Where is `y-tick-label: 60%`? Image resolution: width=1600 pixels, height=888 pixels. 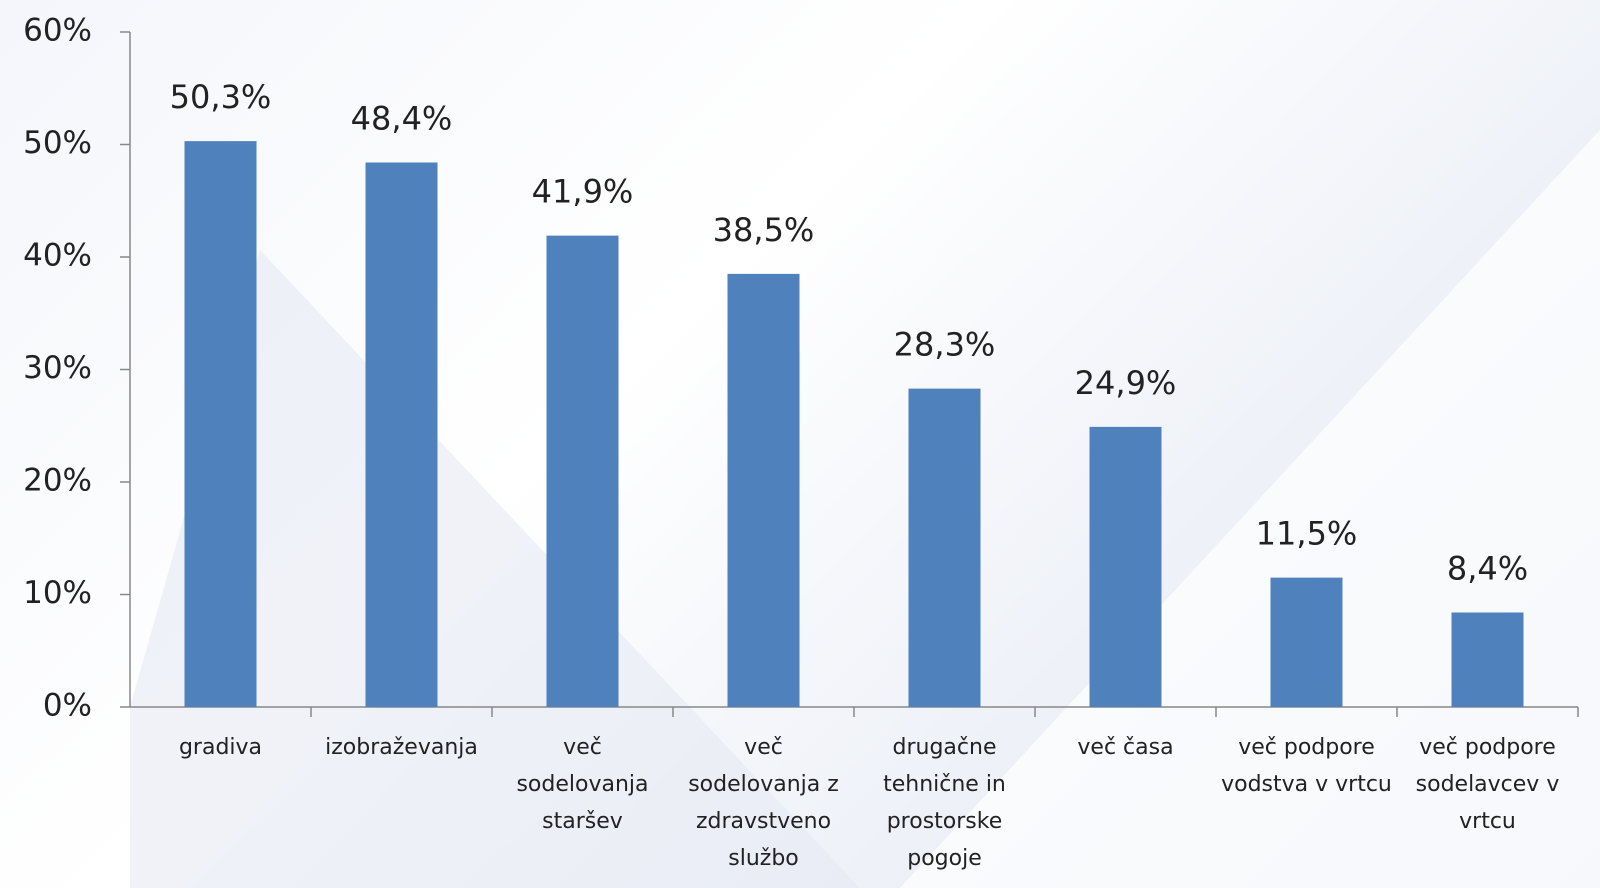
y-tick-label: 60% is located at coordinates (57, 31).